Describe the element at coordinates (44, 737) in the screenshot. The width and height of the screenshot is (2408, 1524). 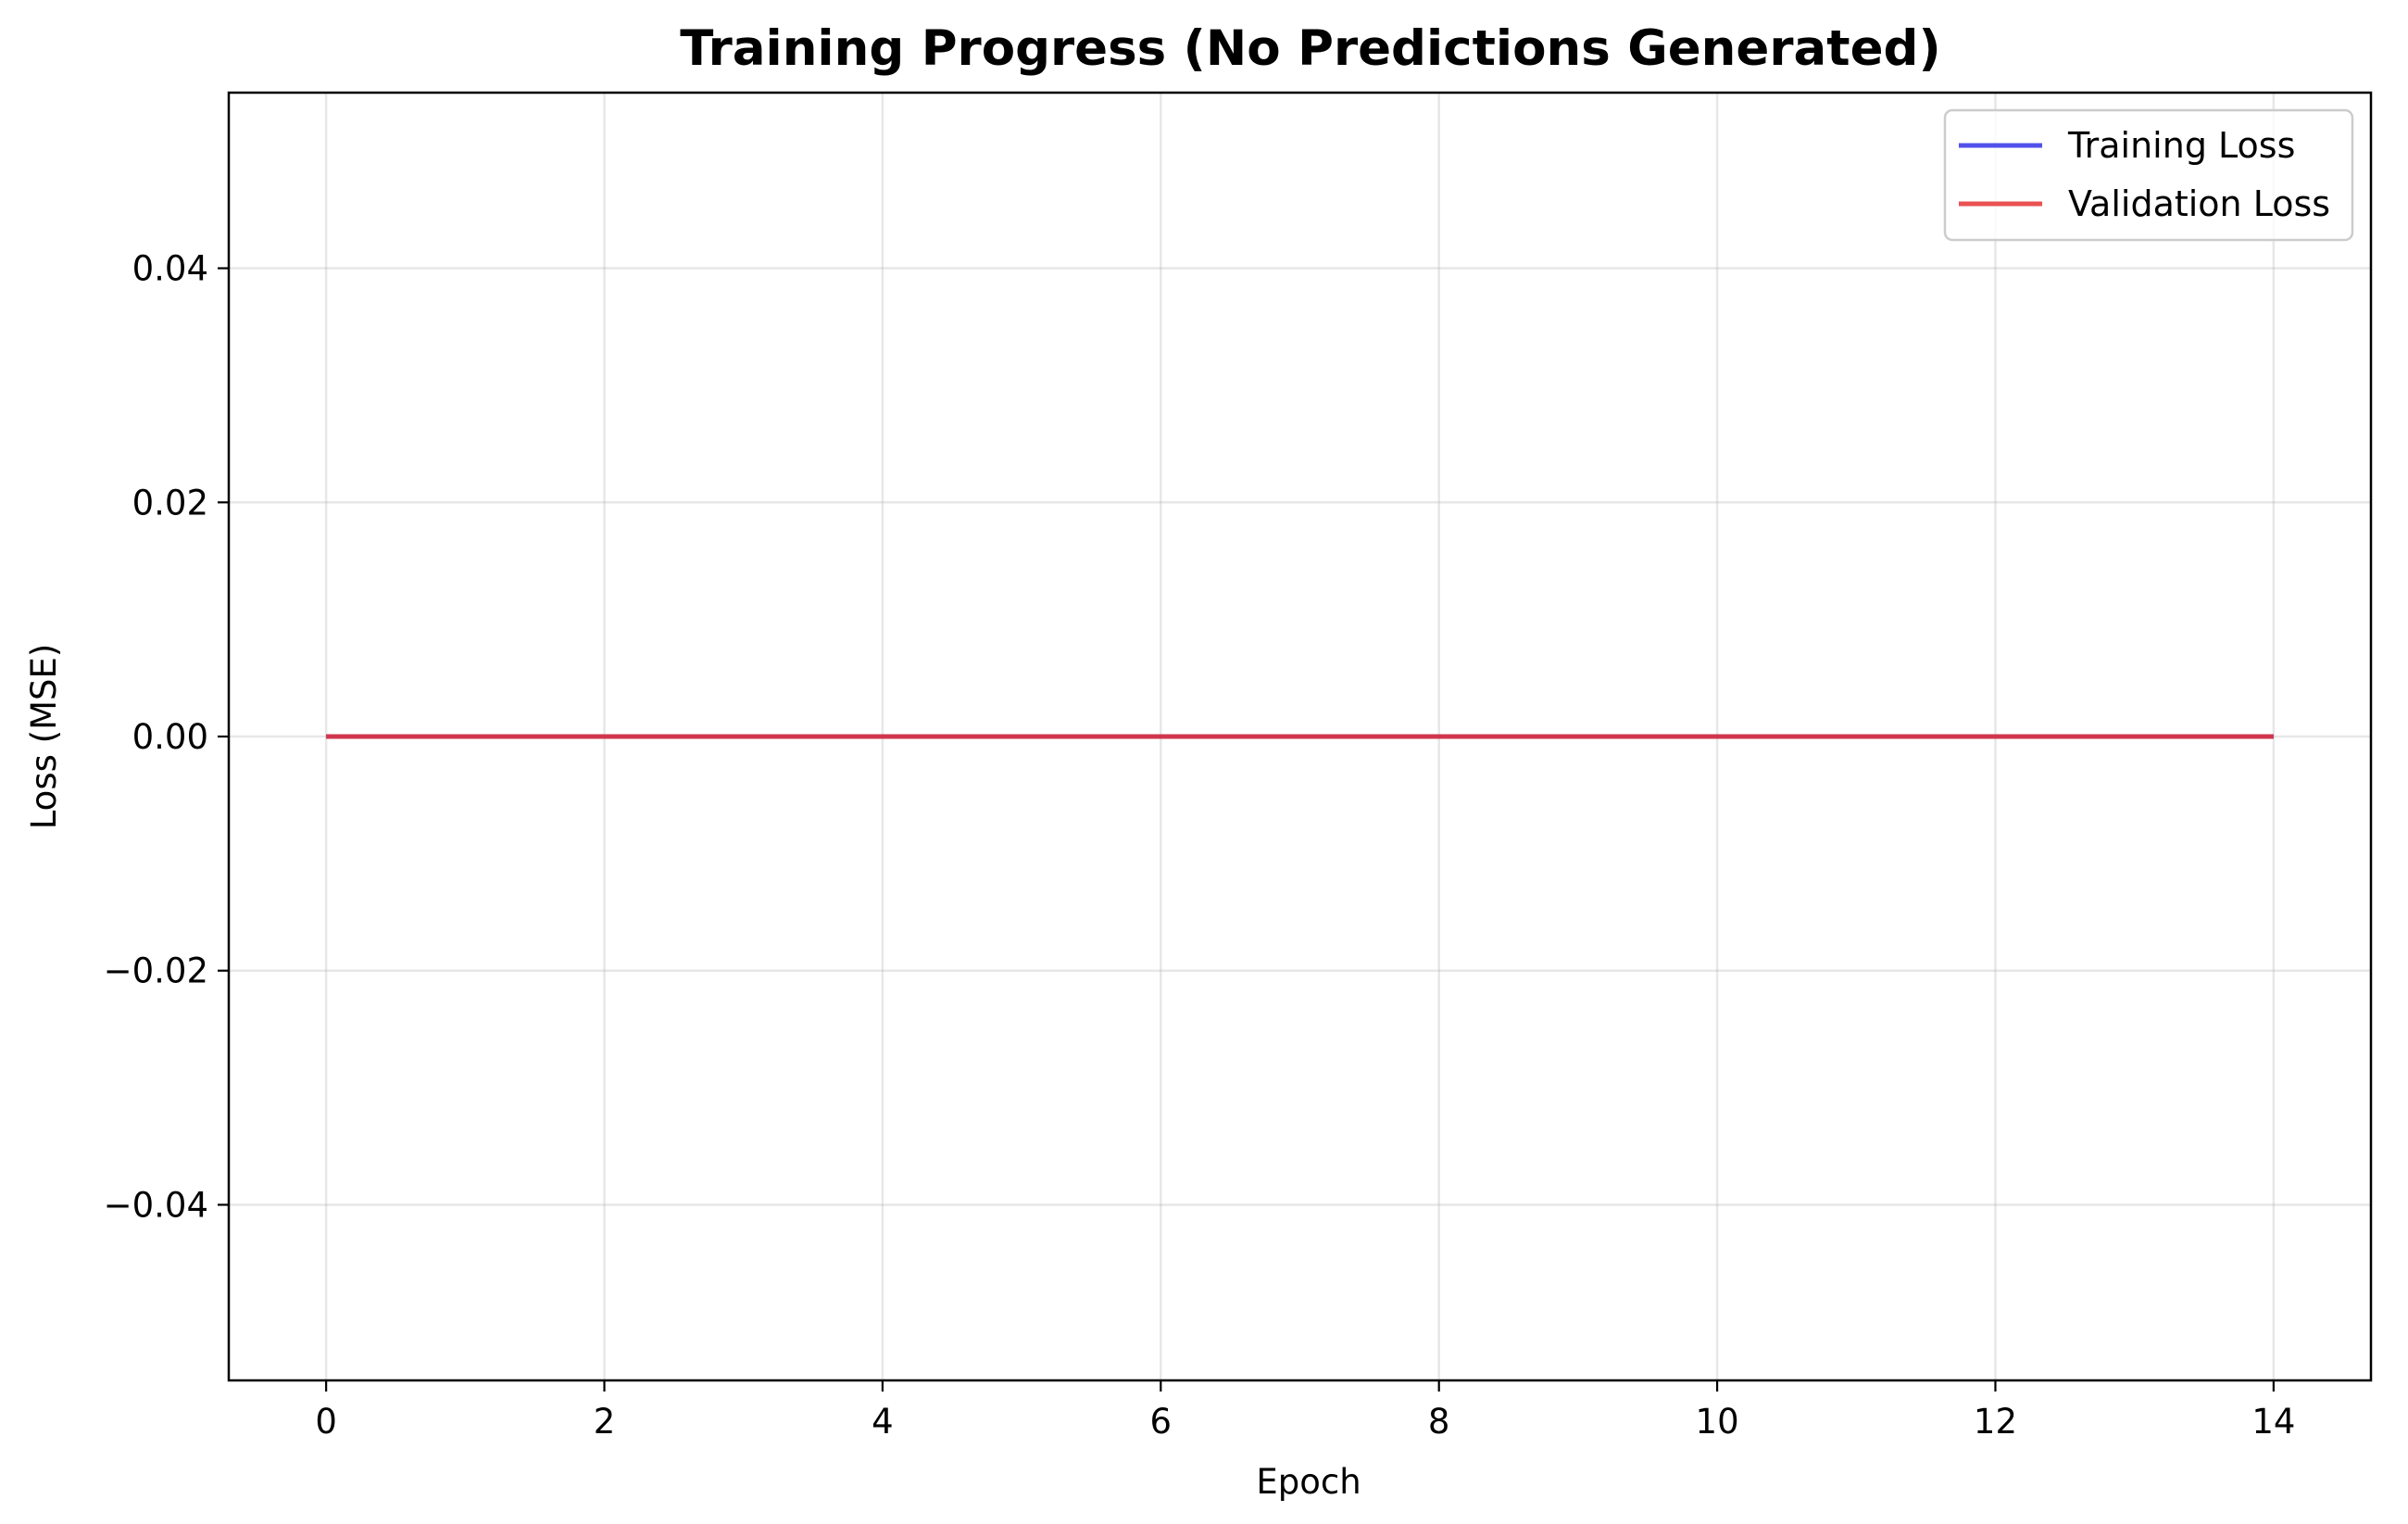
I see `y-axis-label: Loss (MSE)` at that location.